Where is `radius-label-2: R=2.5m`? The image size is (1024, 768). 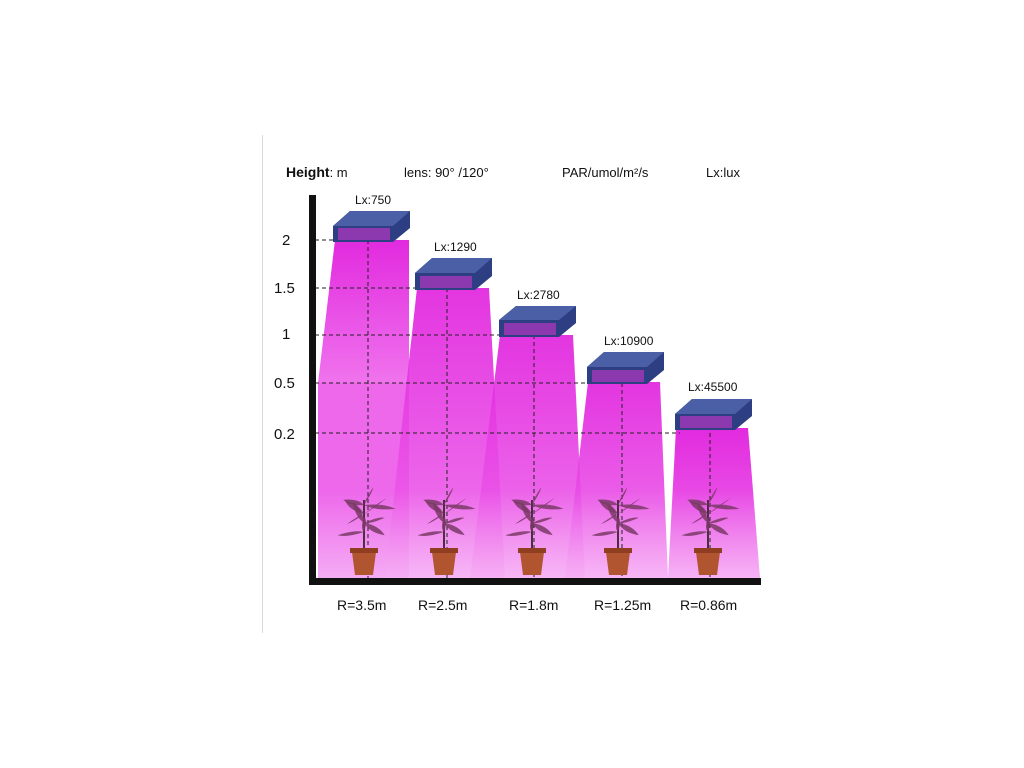 radius-label-2: R=2.5m is located at coordinates (443, 605).